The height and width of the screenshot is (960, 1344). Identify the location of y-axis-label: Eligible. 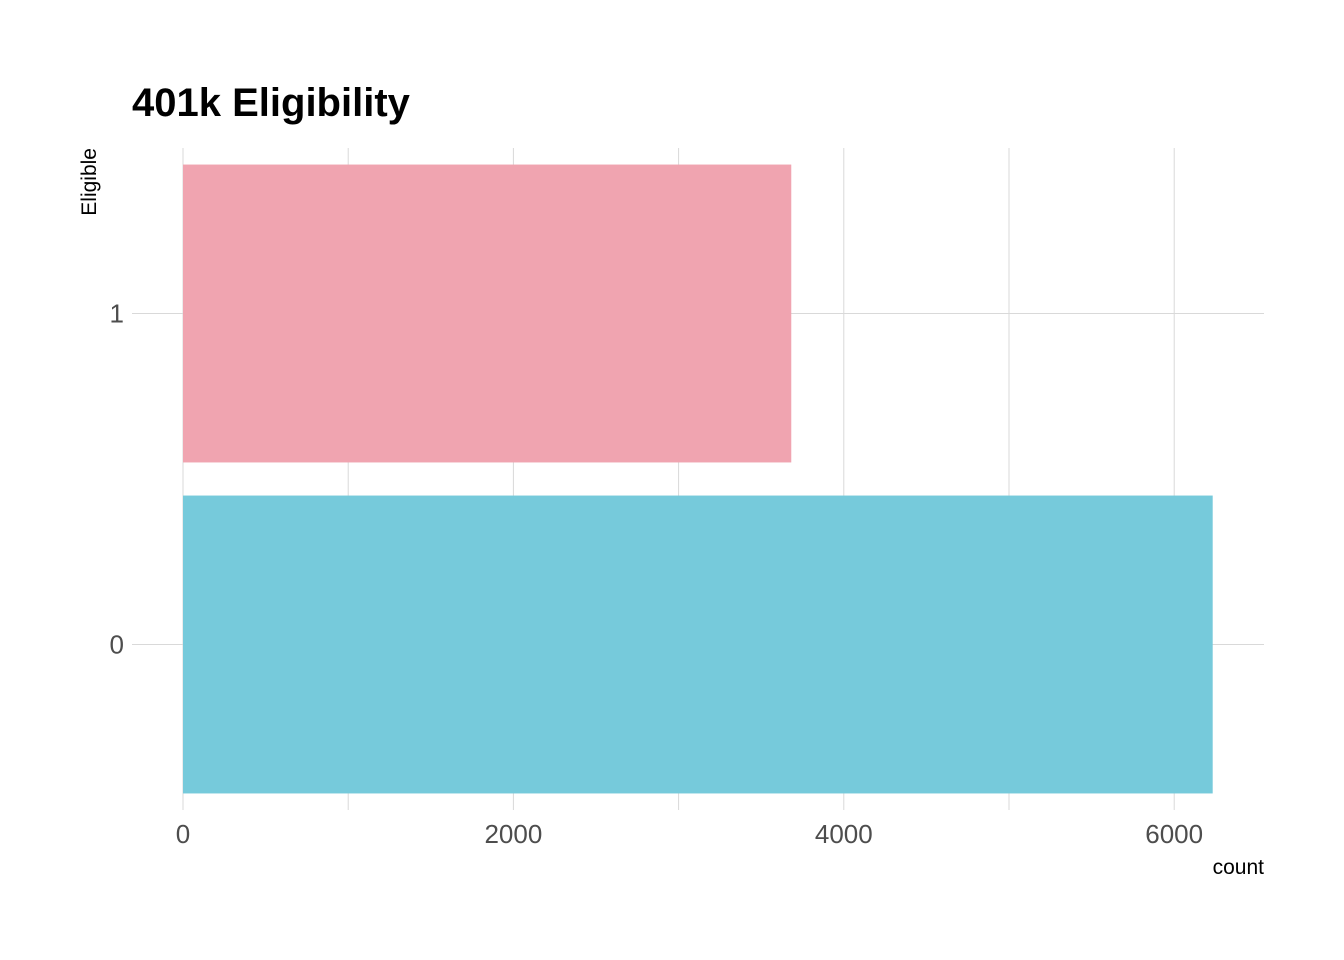
(89, 182).